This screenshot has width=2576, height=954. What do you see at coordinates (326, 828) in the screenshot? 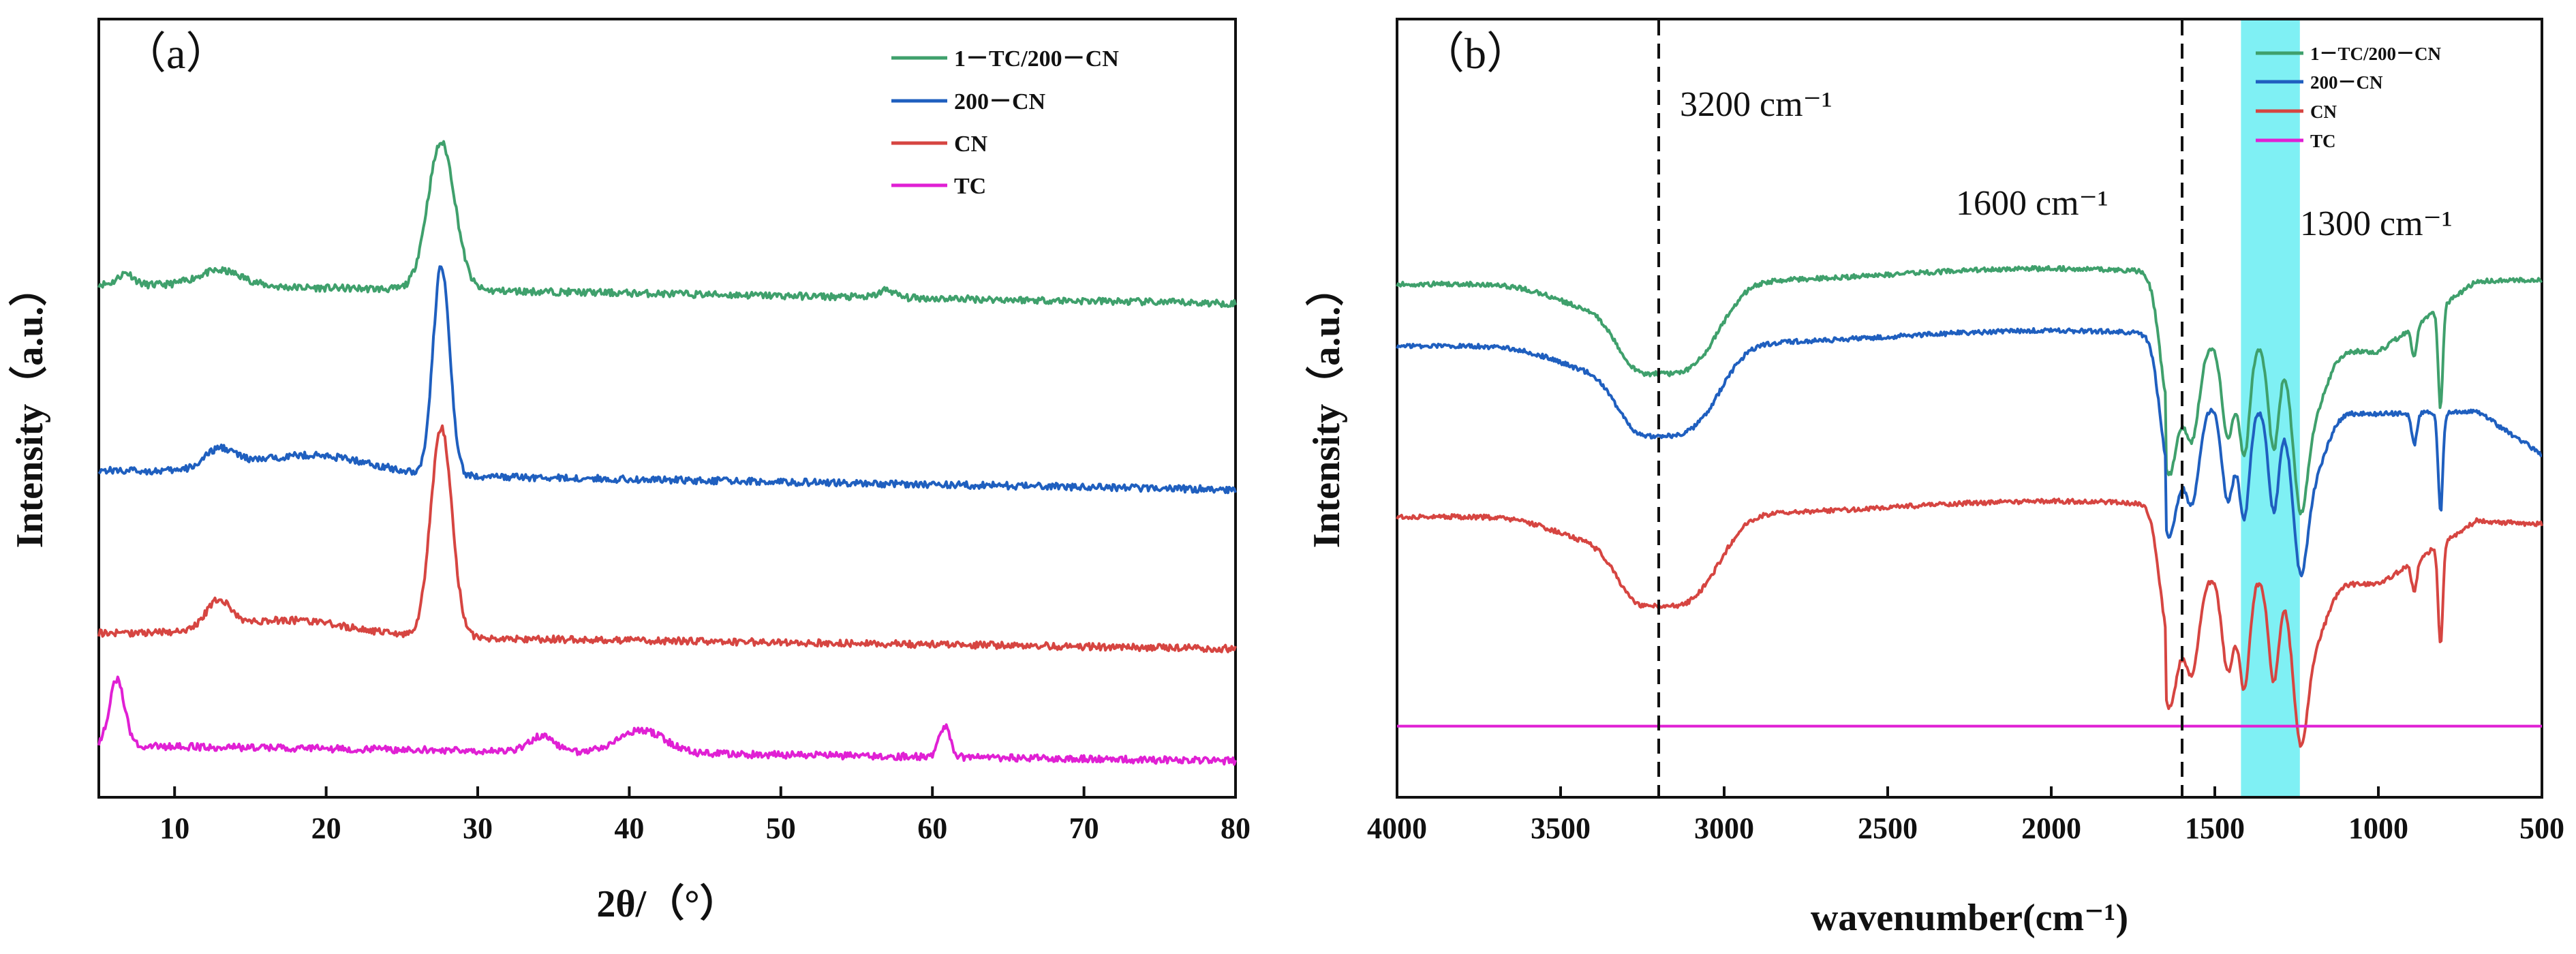
I see `x-tick-label-20: 20` at bounding box center [326, 828].